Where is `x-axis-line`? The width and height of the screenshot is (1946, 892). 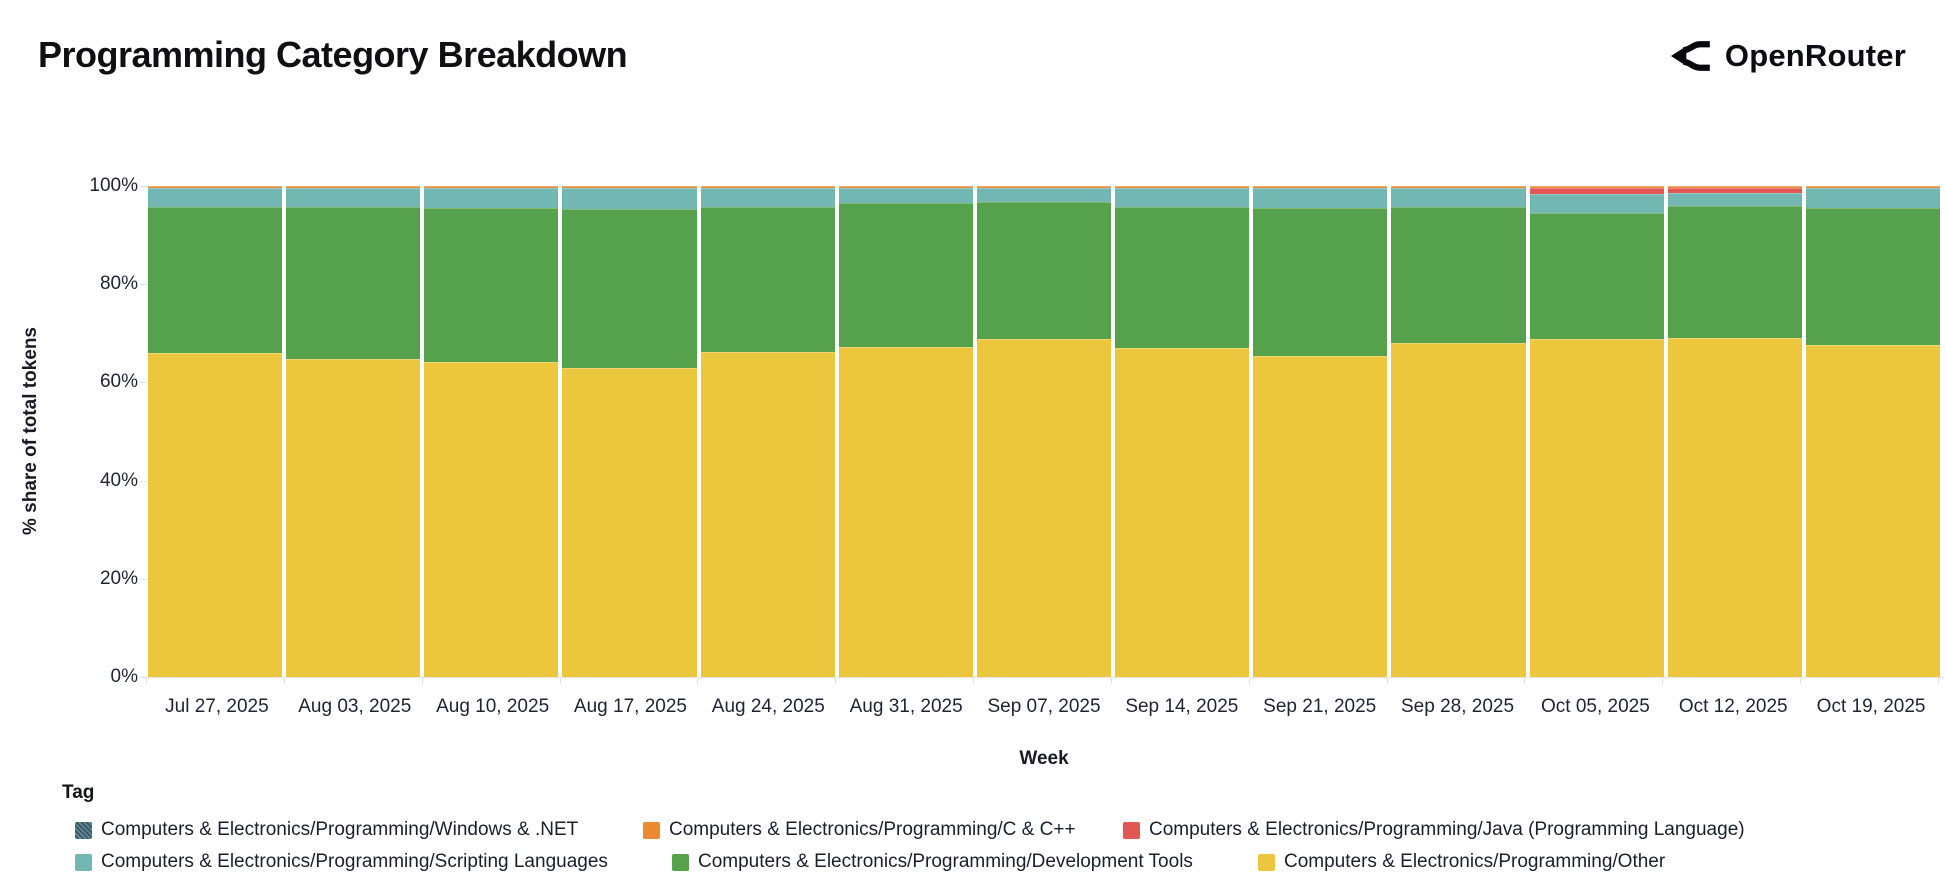
x-axis-line is located at coordinates (1042, 677).